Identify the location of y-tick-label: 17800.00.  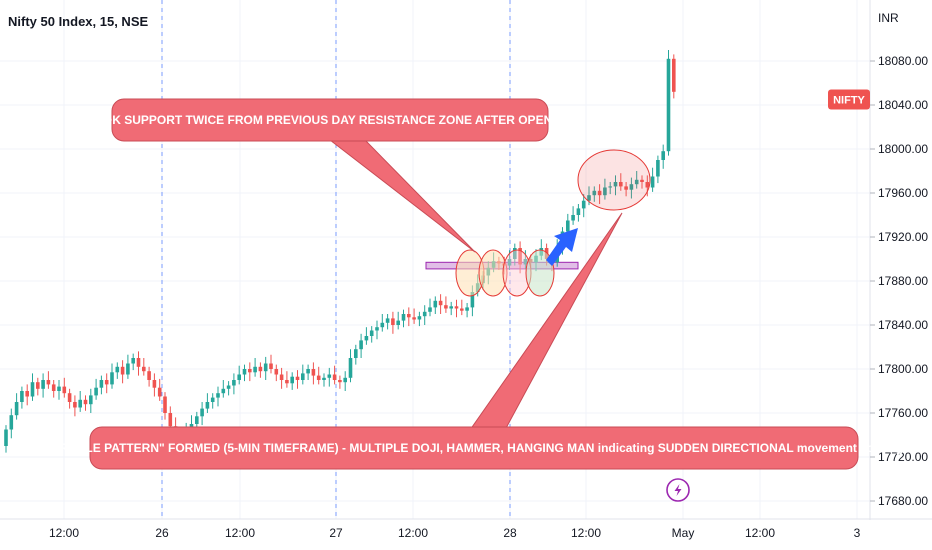
(903, 369).